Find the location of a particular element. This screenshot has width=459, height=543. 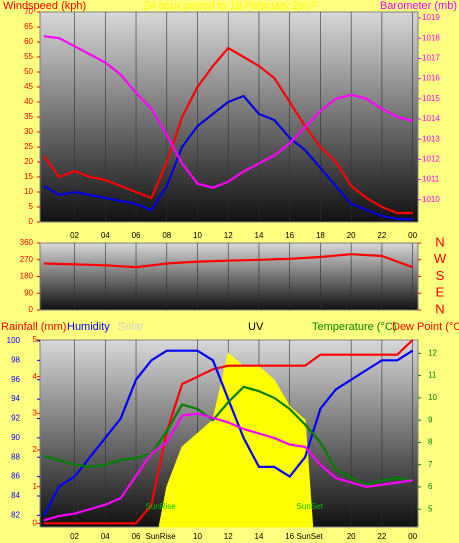

windspeed-label: Windspeed (kph) is located at coordinates (44, 6).